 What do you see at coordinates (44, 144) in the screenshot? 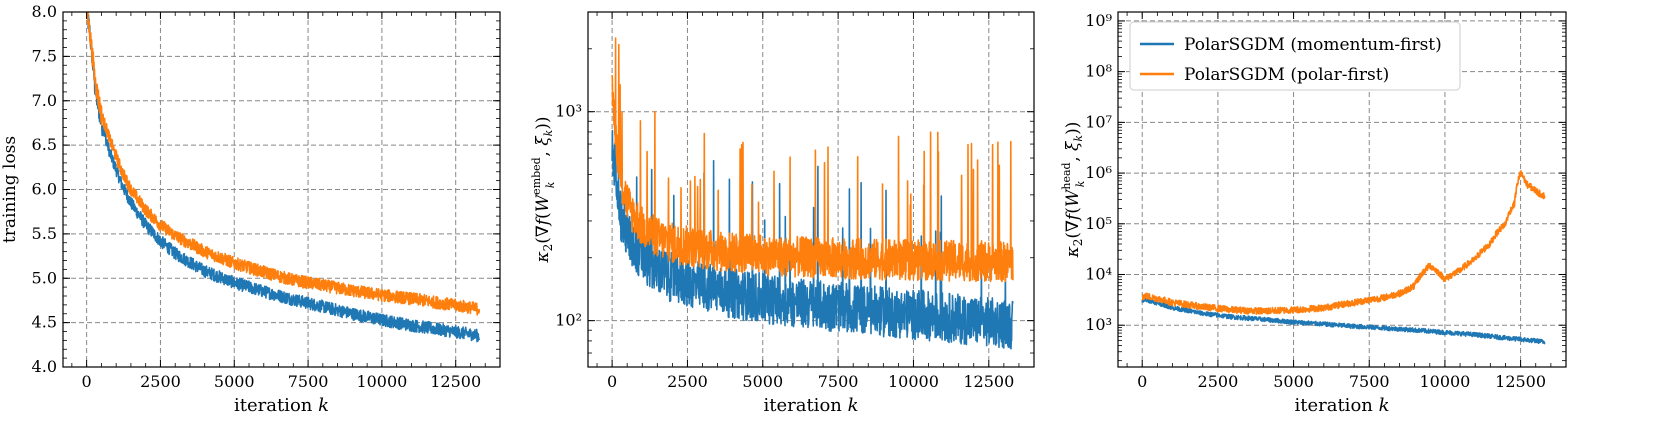
I see `y-tick-label: 6.5` at bounding box center [44, 144].